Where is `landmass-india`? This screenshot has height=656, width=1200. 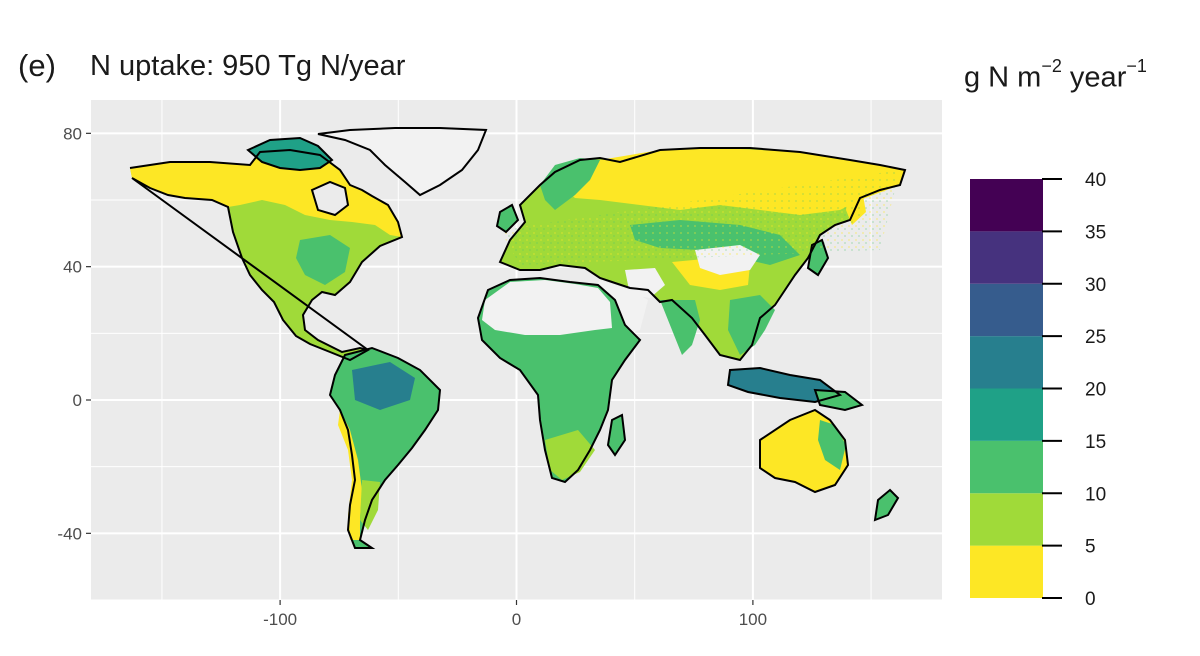
landmass-india is located at coordinates (680, 327).